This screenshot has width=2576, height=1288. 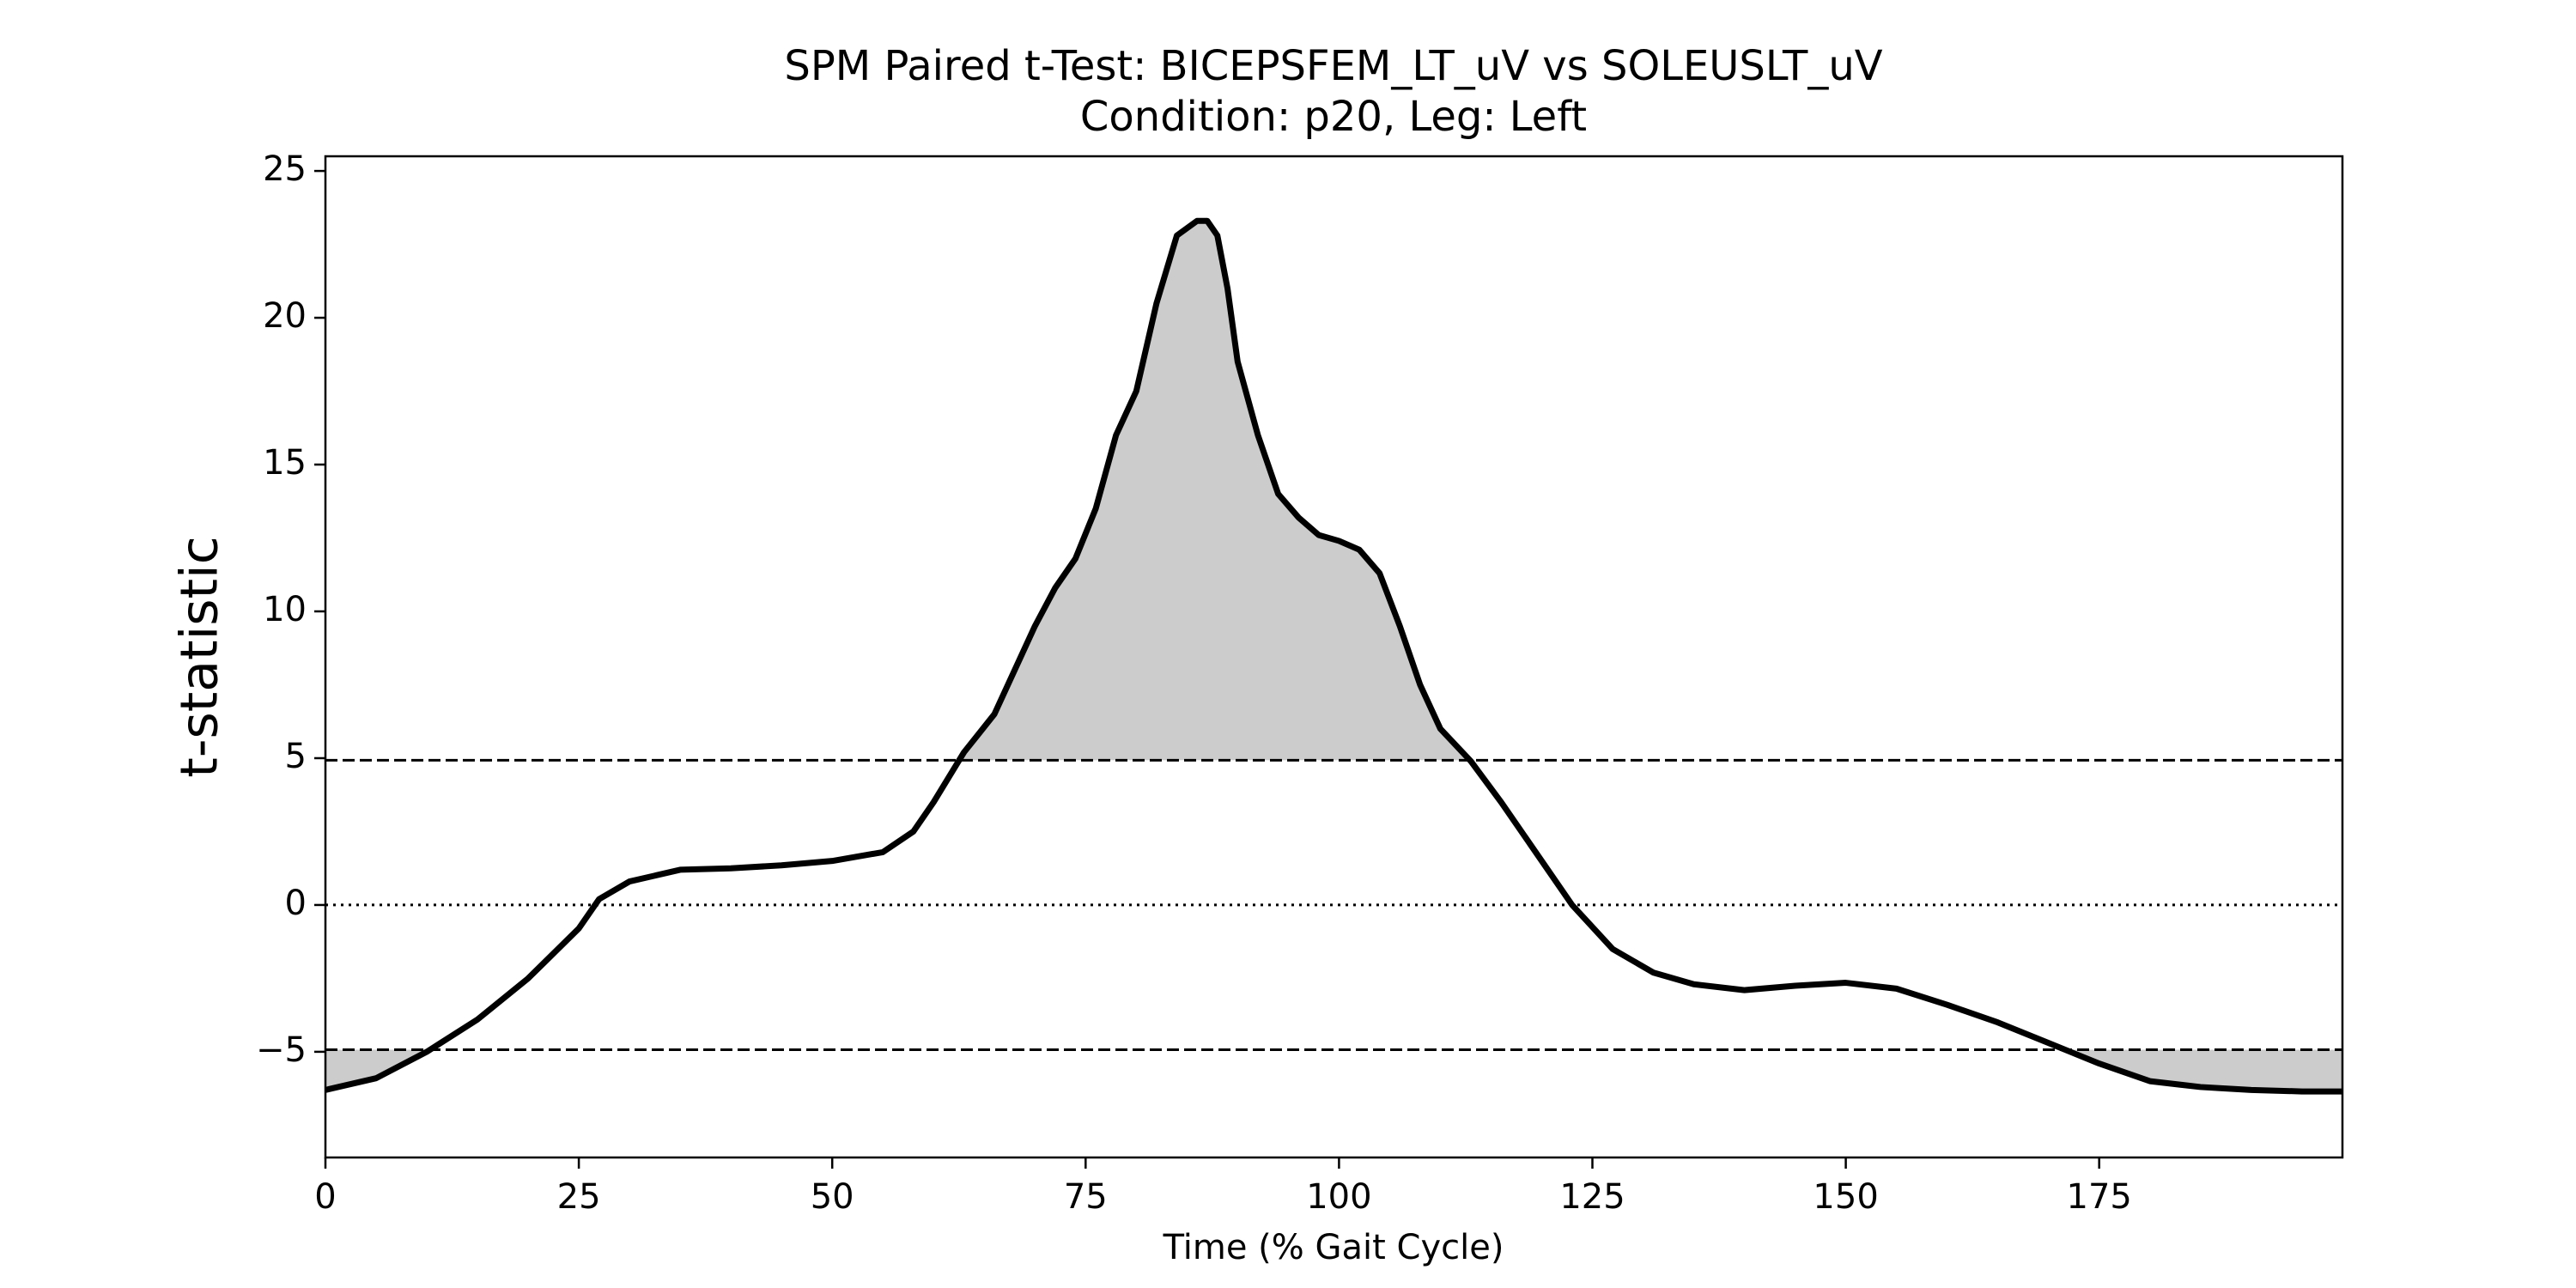 What do you see at coordinates (285, 609) in the screenshot?
I see `y-tick-label: 10` at bounding box center [285, 609].